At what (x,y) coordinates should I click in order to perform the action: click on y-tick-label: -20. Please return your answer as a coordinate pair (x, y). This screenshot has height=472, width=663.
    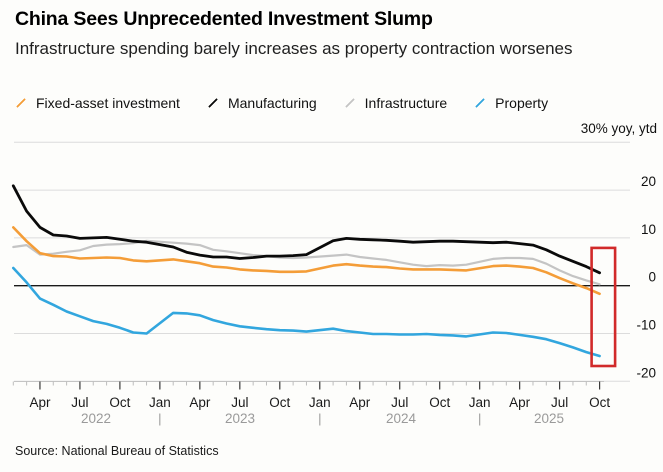
    Looking at the image, I should click on (646, 372).